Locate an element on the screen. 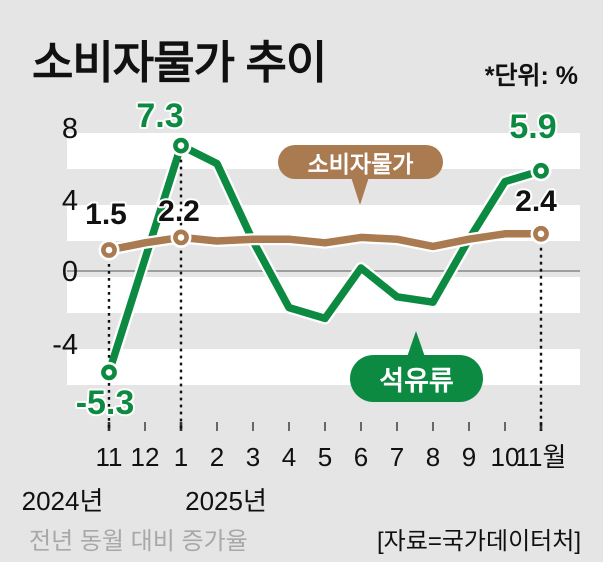  value-label-petrol-jan25: 7.3 is located at coordinates (160, 116).